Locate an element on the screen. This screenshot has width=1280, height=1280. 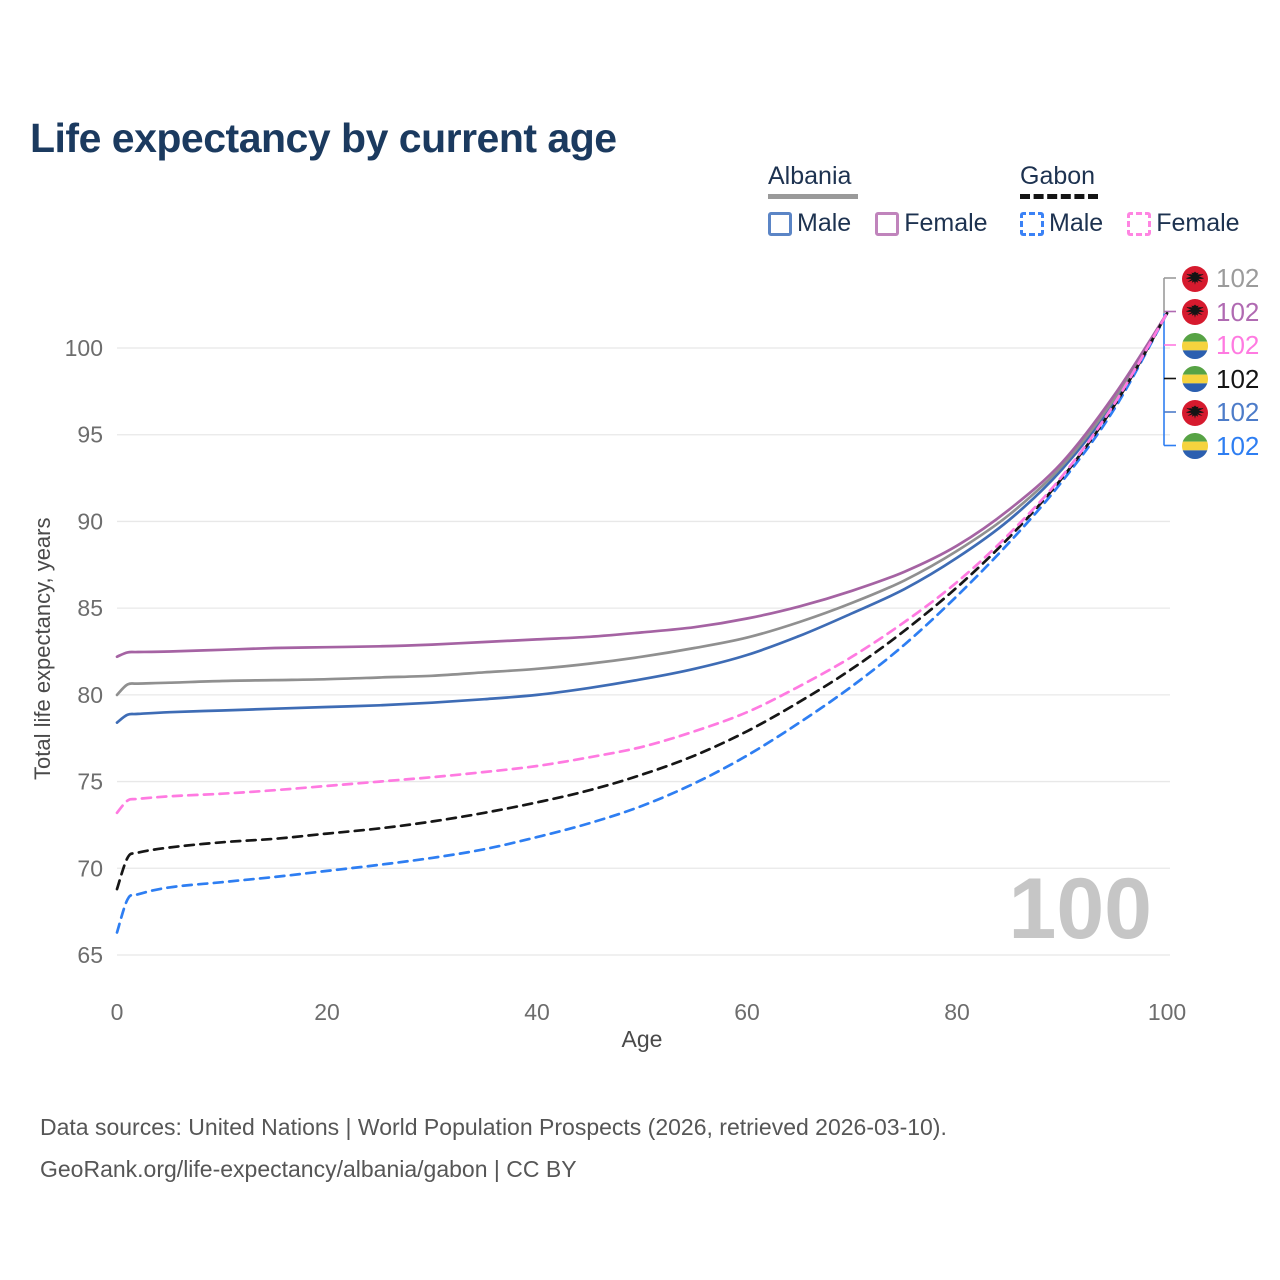
legend-items-albania: Male Female is located at coordinates (878, 223).